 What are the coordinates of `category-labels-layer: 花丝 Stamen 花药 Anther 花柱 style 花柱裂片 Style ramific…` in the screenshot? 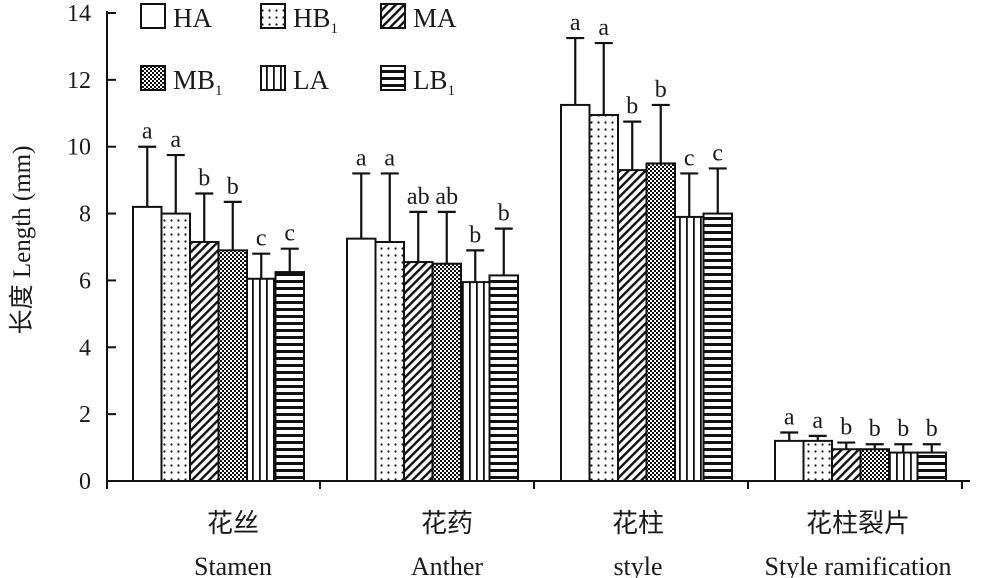 It's located at (573, 543).